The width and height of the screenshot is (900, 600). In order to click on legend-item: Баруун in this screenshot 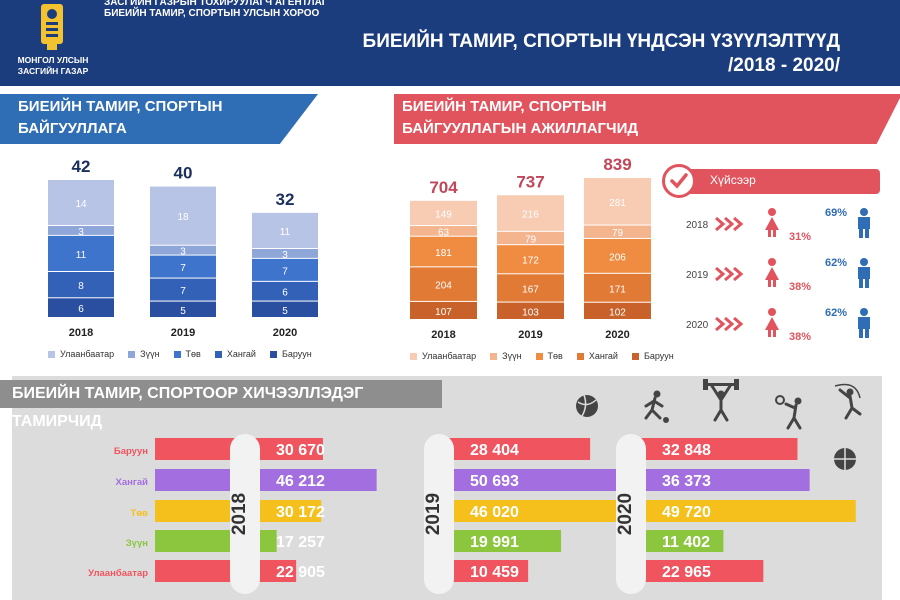, I will do `click(290, 354)`.